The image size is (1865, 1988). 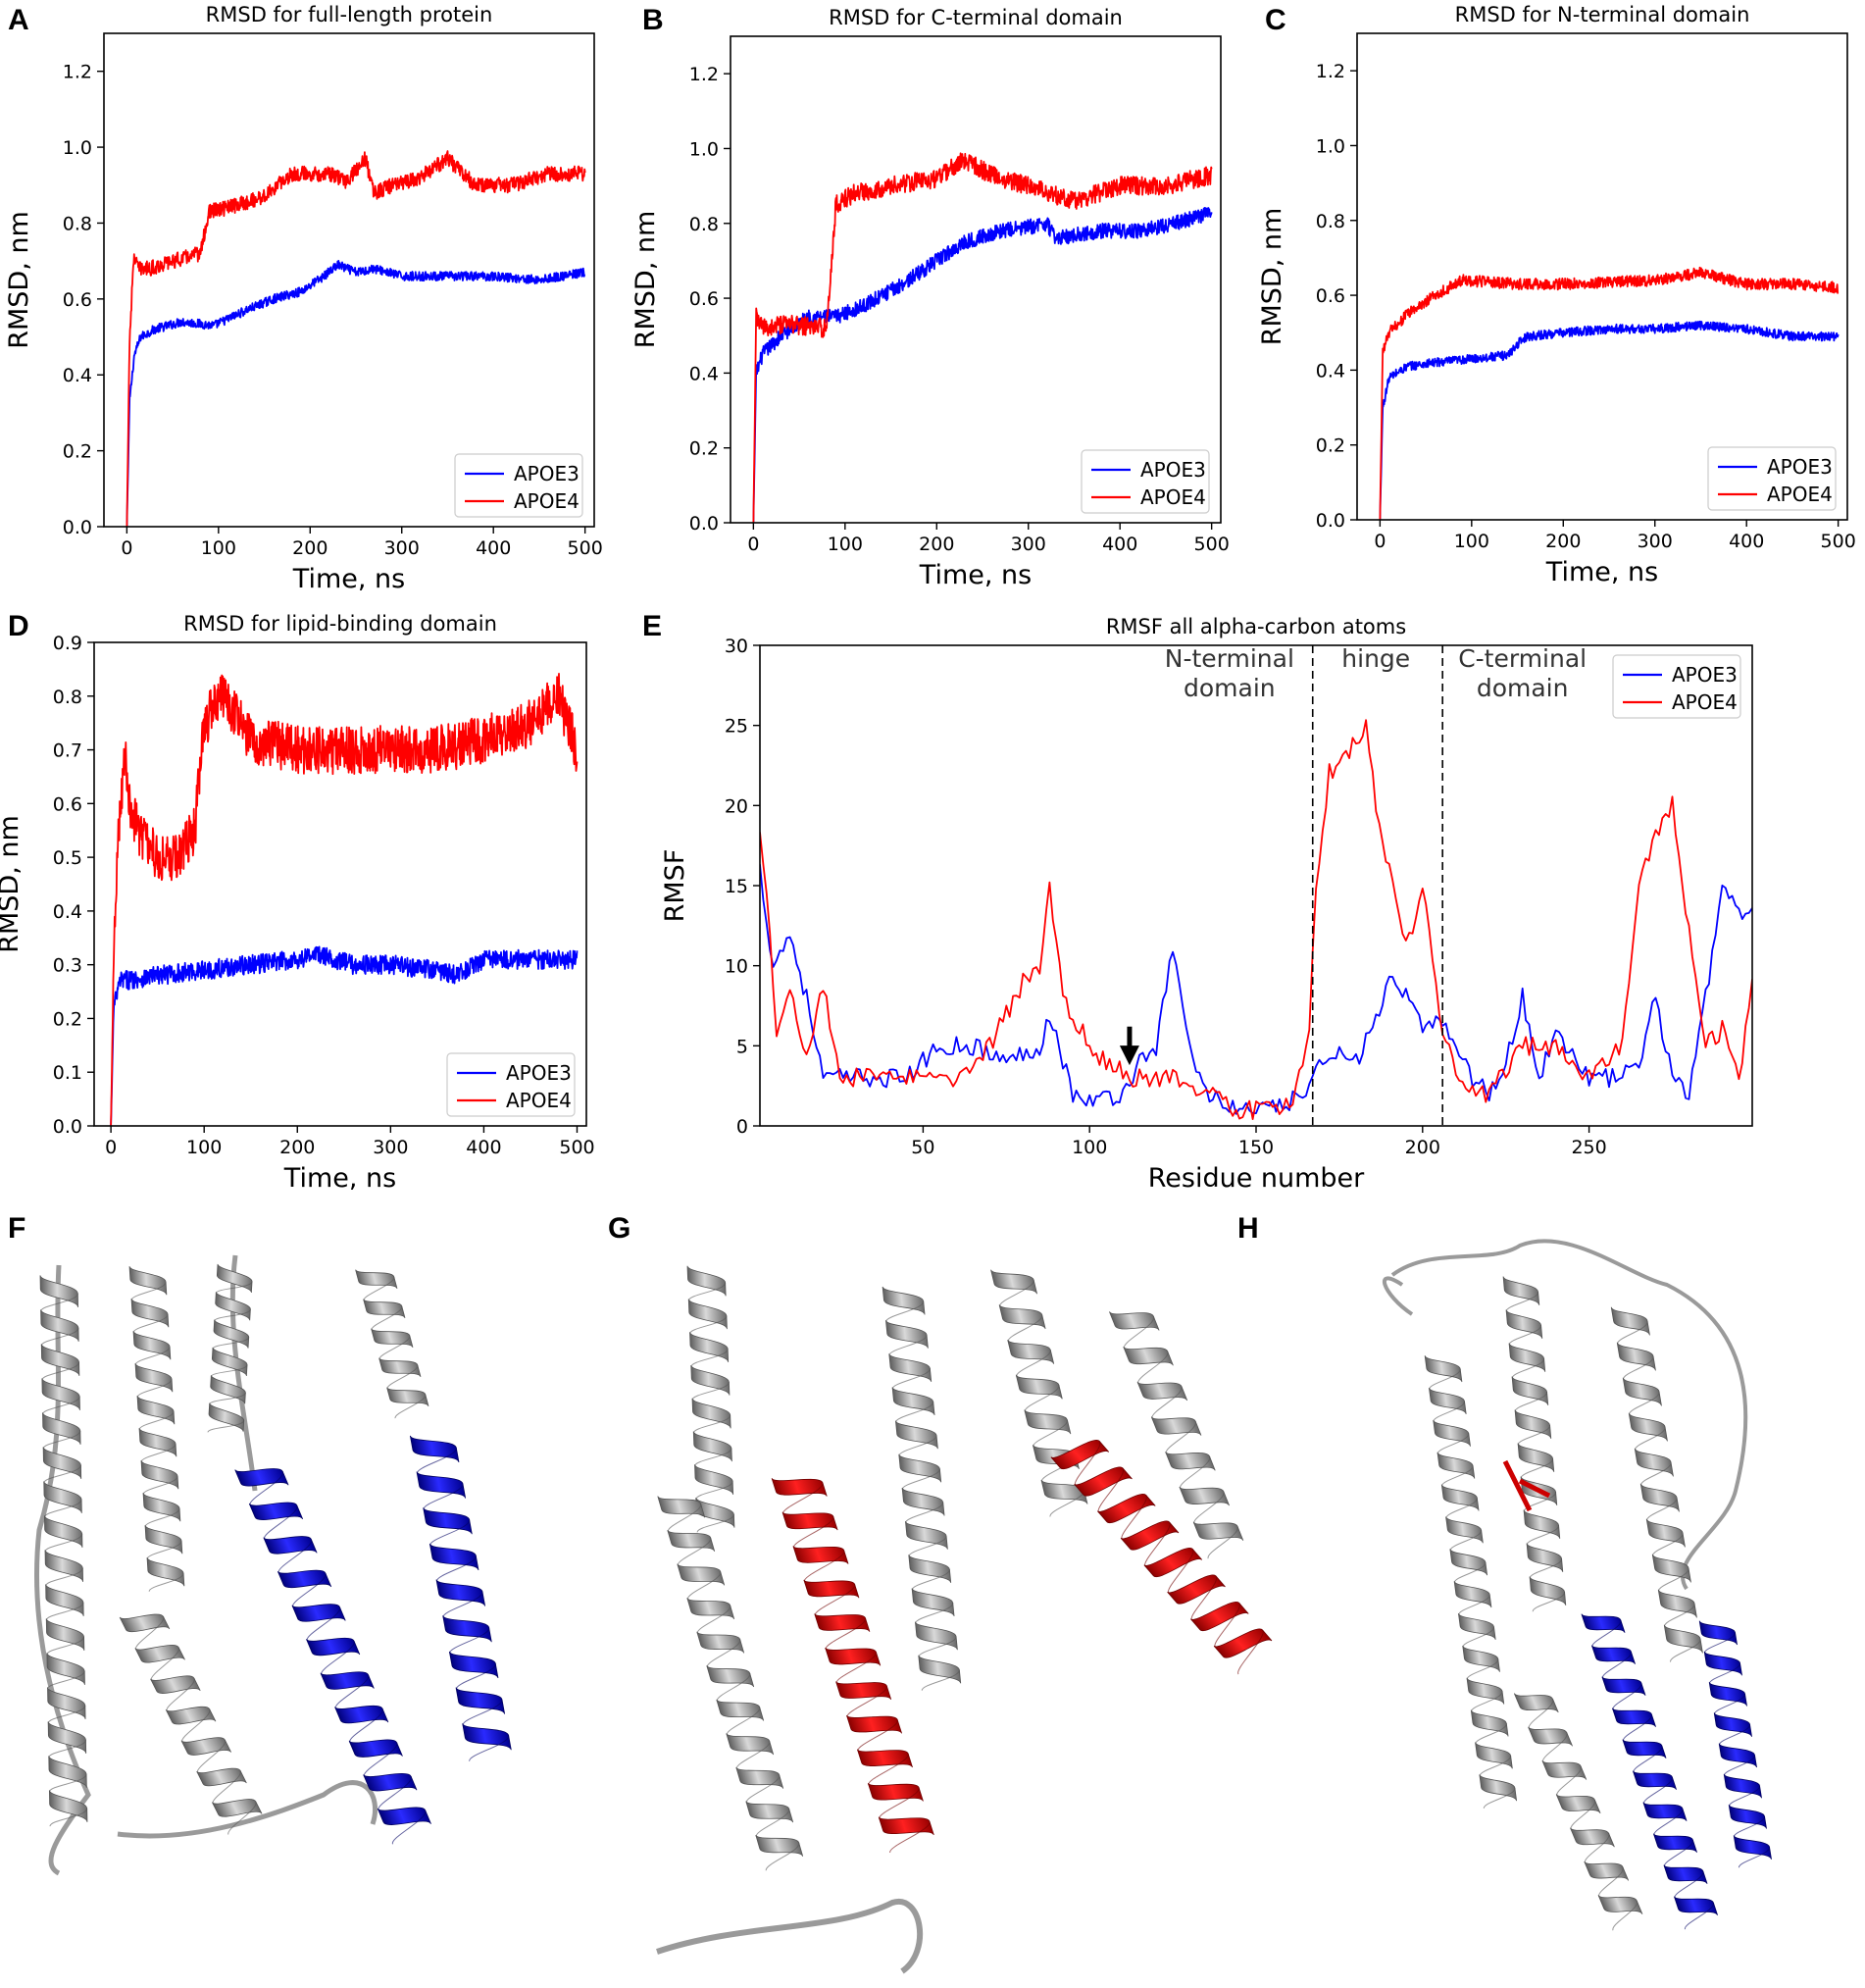 What do you see at coordinates (156, 1428) in the screenshot?
I see `helix-gray-f2` at bounding box center [156, 1428].